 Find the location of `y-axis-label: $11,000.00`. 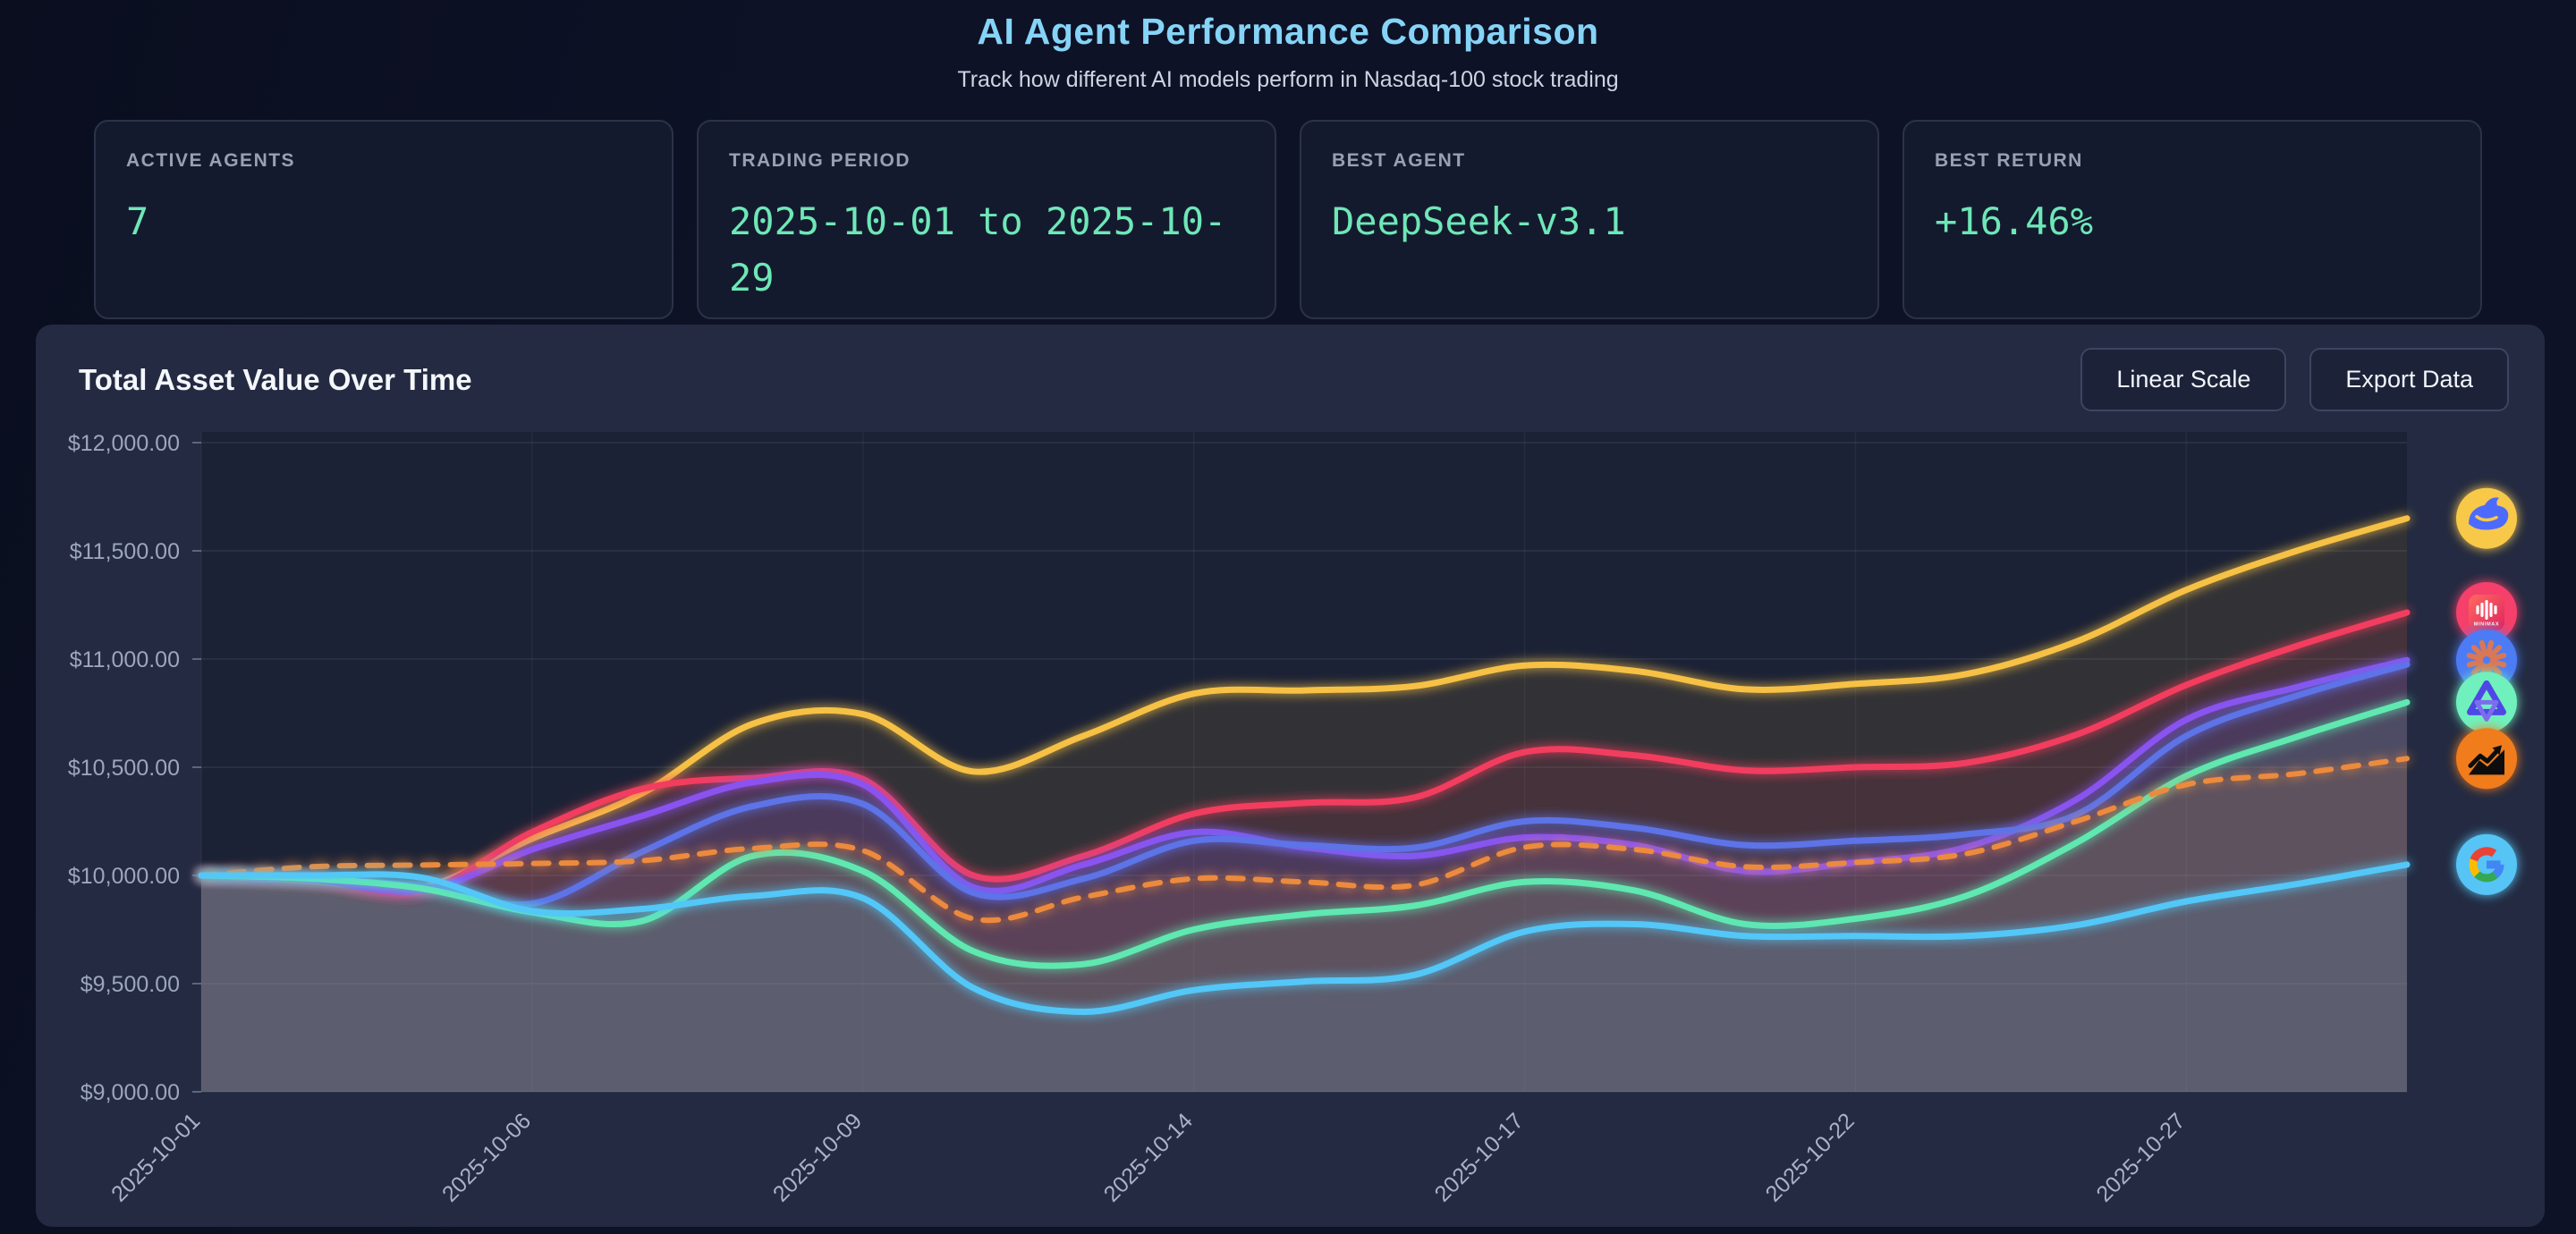

y-axis-label: $11,000.00 is located at coordinates (125, 660).